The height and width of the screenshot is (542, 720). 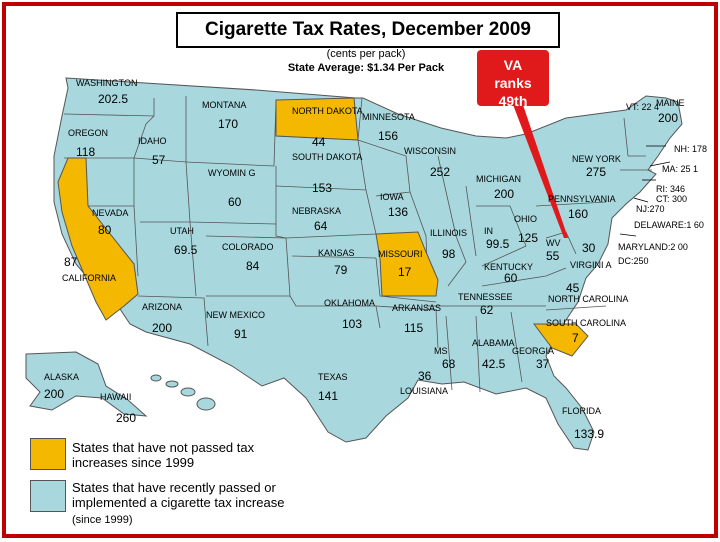 What do you see at coordinates (449, 254) in the screenshot?
I see `state-tax-il: 98` at bounding box center [449, 254].